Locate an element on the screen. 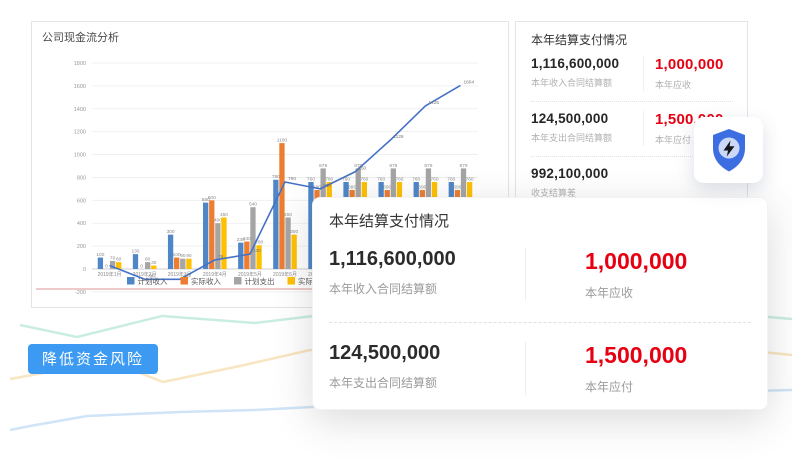  cashflow-card-title: 公司现金流分析 is located at coordinates (80, 38).